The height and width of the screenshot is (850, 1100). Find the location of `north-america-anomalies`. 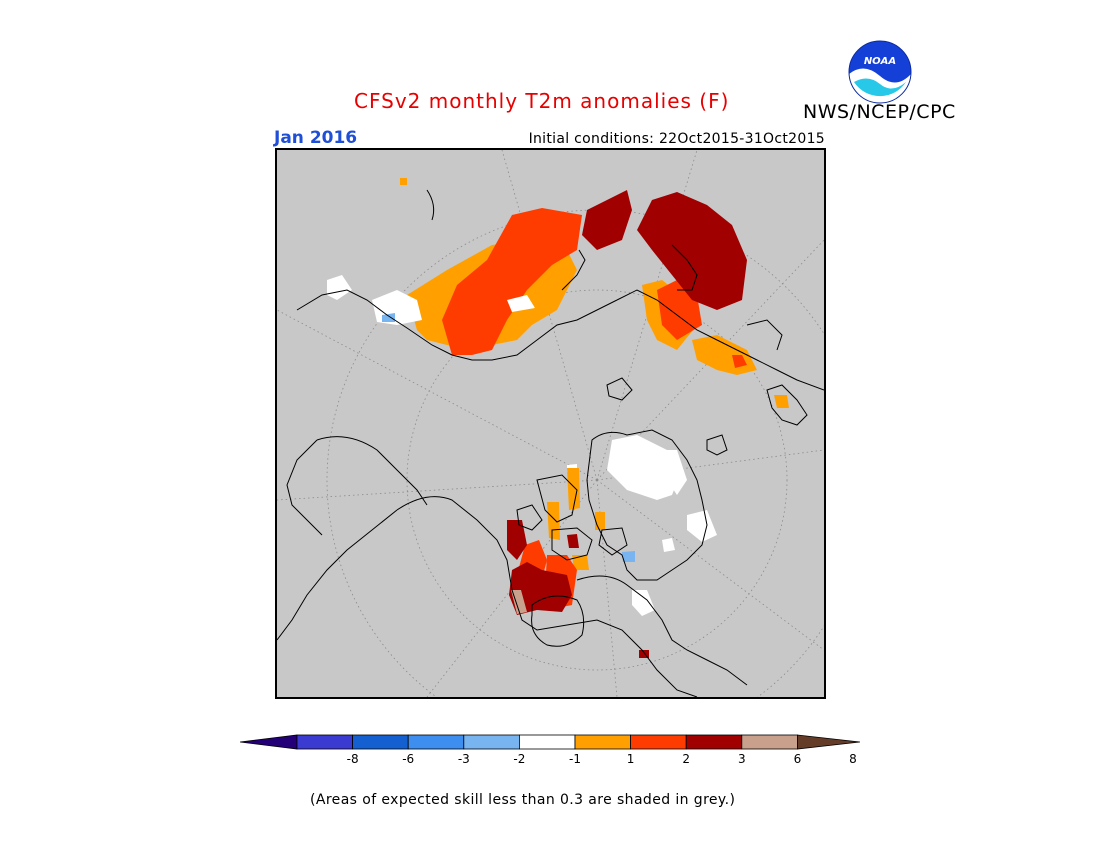

north-america-anomalies is located at coordinates (612, 546).